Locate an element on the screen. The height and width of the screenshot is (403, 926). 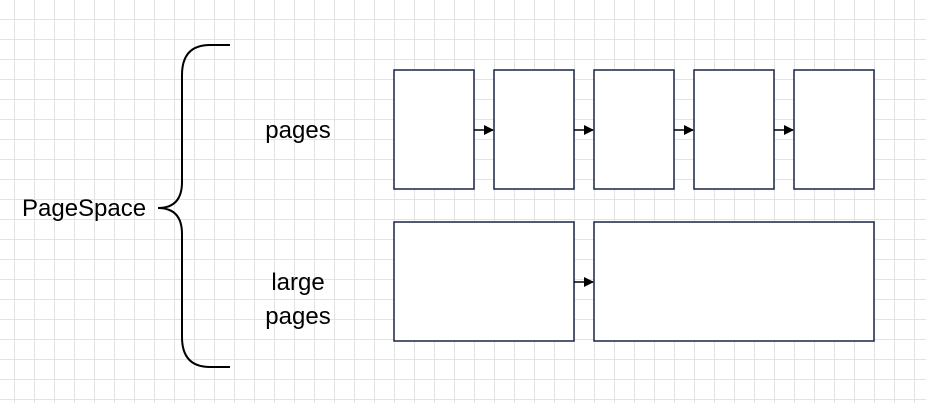
pagespace-label: PageSpace is located at coordinates (84, 208).